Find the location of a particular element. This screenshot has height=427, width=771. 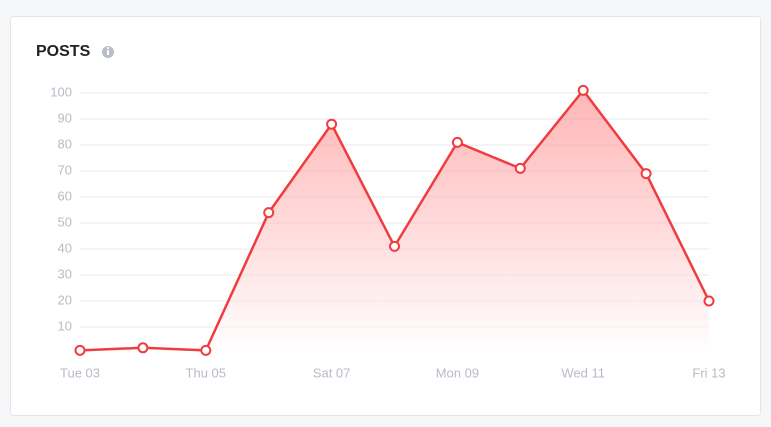

y-tick-label: 60 is located at coordinates (65, 195).